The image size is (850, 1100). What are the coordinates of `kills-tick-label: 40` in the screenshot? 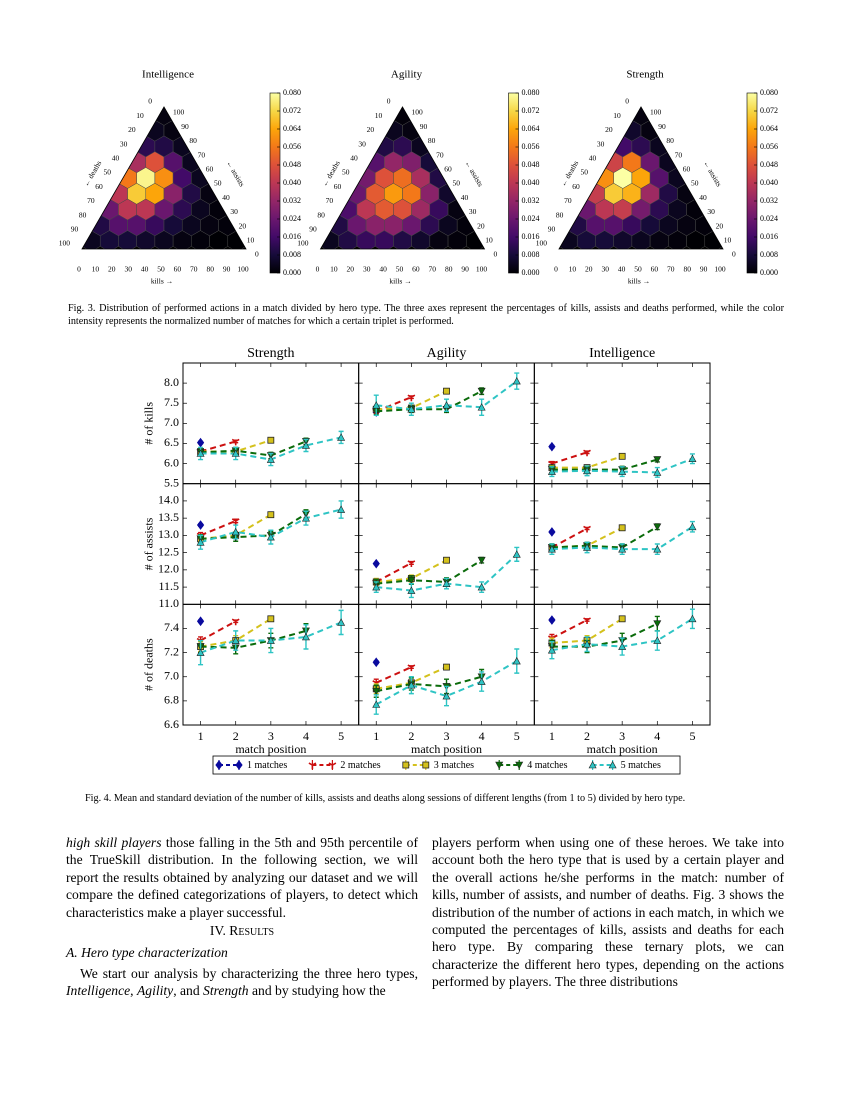 It's located at (622, 269).